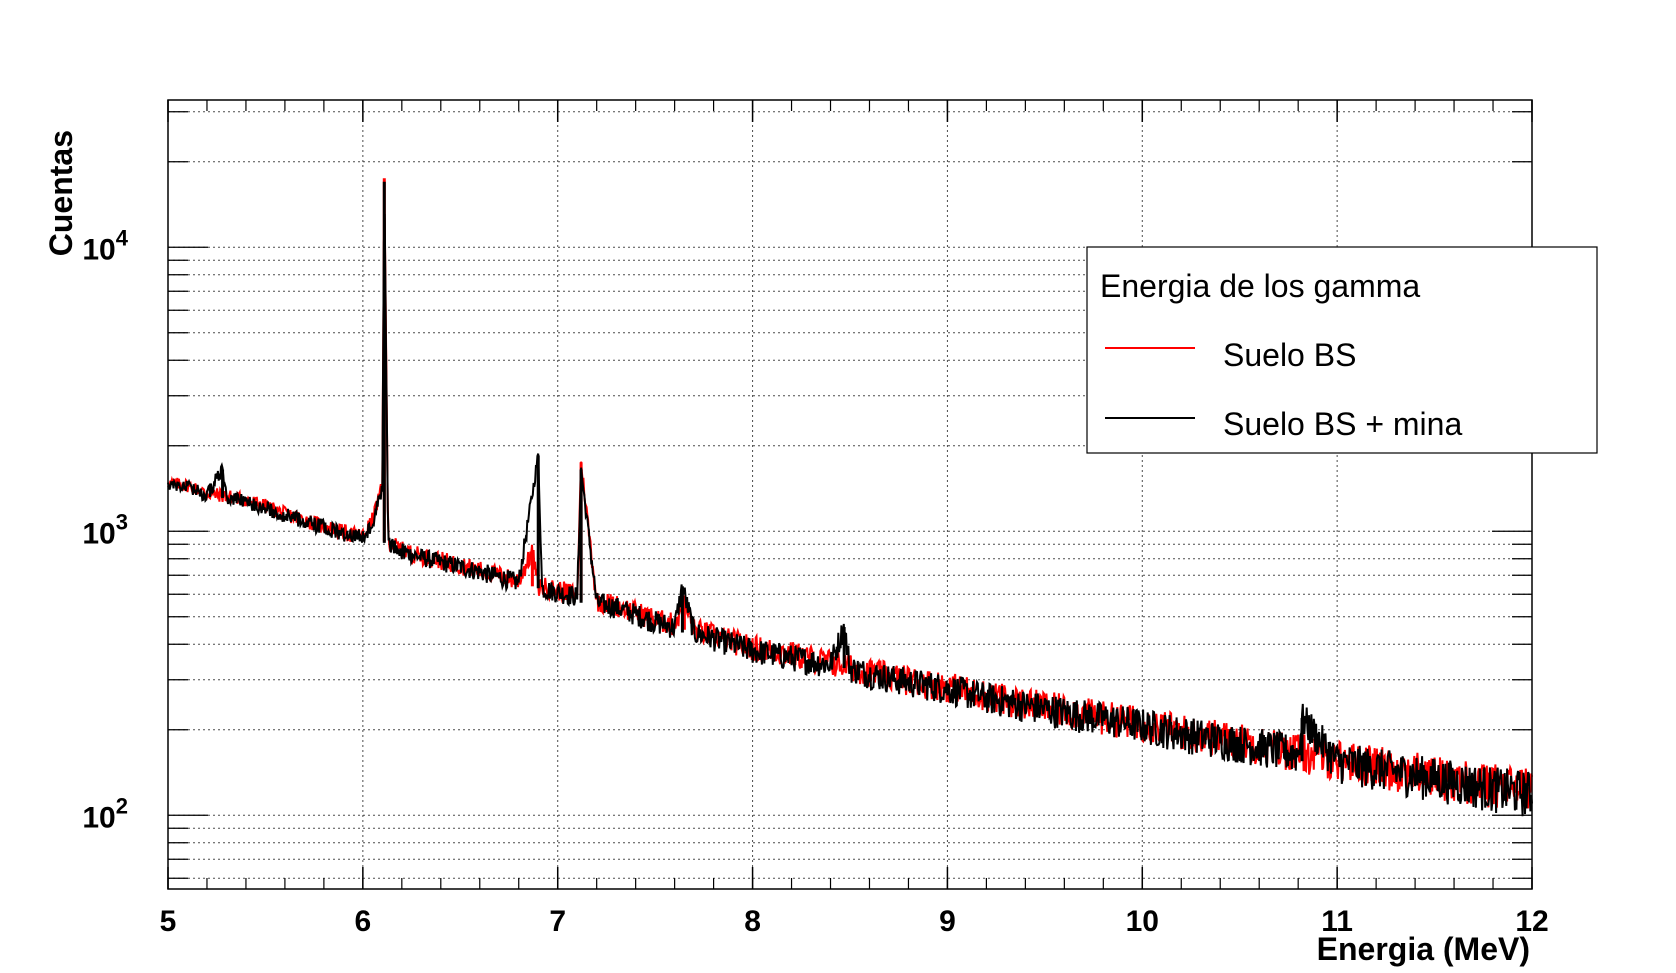 This screenshot has width=1676, height=973. Describe the element at coordinates (105, 245) in the screenshot. I see `y-tick-label: 10⁴` at that location.